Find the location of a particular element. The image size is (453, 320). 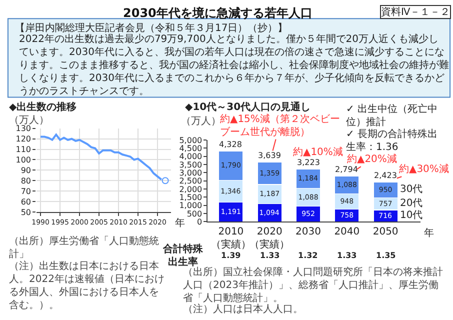

text: 1.32 is located at coordinates (308, 255).